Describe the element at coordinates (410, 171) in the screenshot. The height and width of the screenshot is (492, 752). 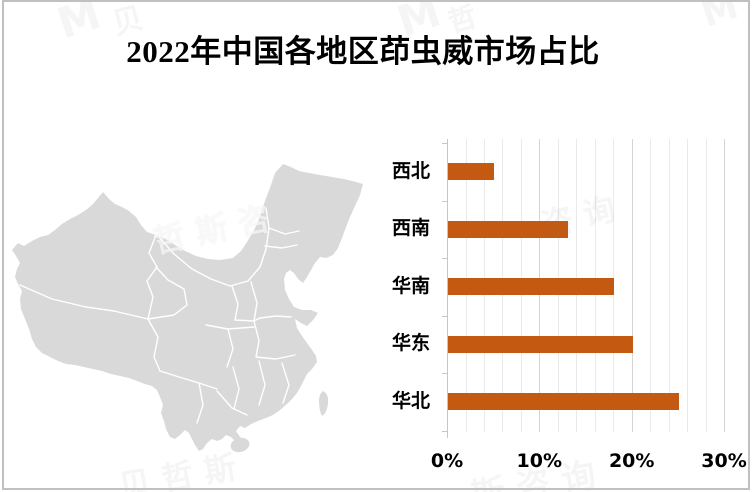
I see `category-label: 西北` at that location.